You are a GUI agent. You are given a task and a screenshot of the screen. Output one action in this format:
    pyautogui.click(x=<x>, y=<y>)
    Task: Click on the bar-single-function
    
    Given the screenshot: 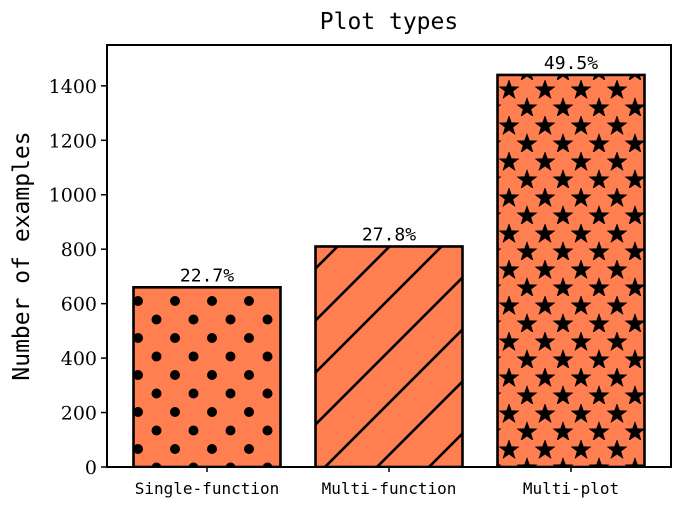 What is the action you would take?
    pyautogui.click(x=207, y=376)
    